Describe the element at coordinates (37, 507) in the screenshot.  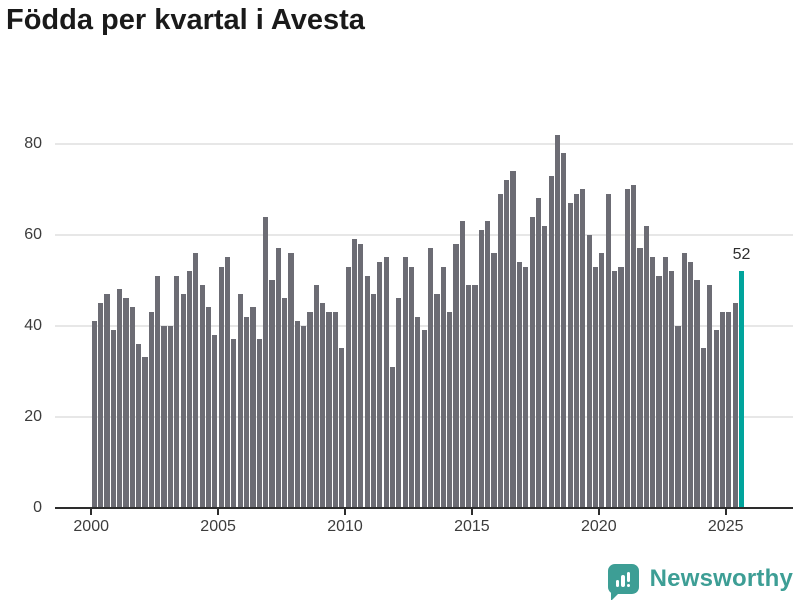
I see `y-axis-label: 0` at that location.